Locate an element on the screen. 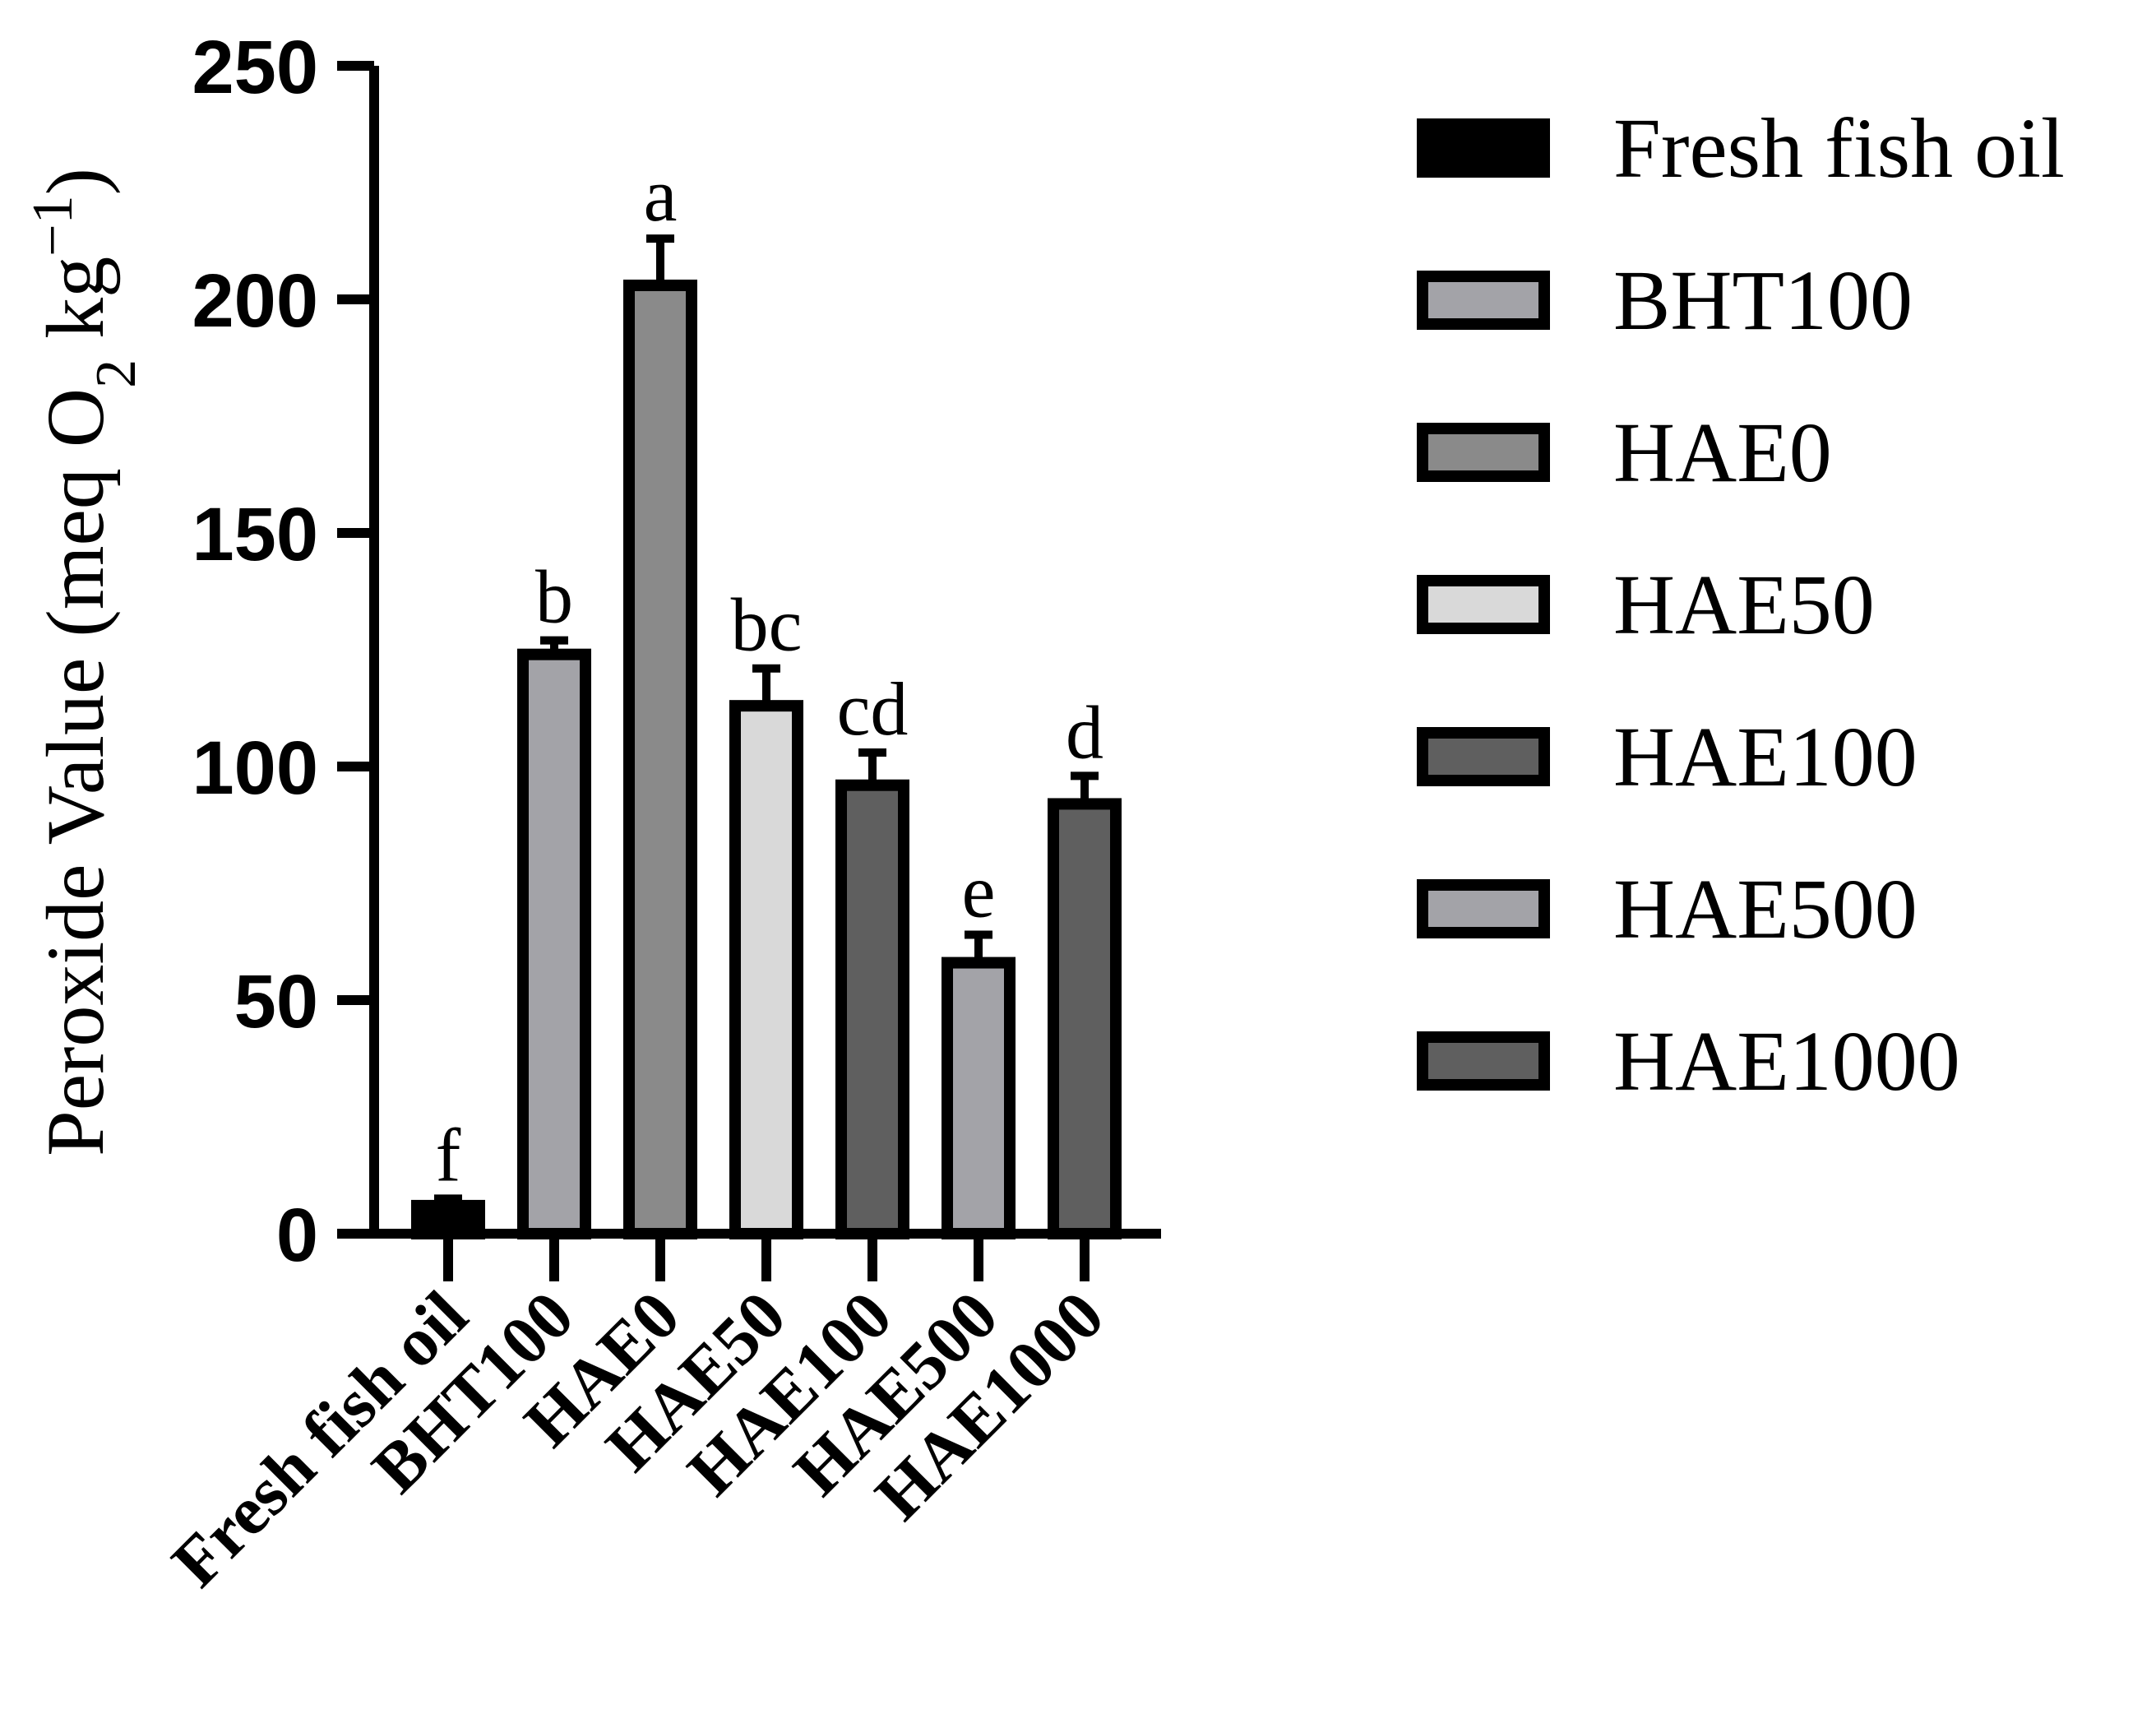  y-tick-label-100: 100 is located at coordinates (256, 768).